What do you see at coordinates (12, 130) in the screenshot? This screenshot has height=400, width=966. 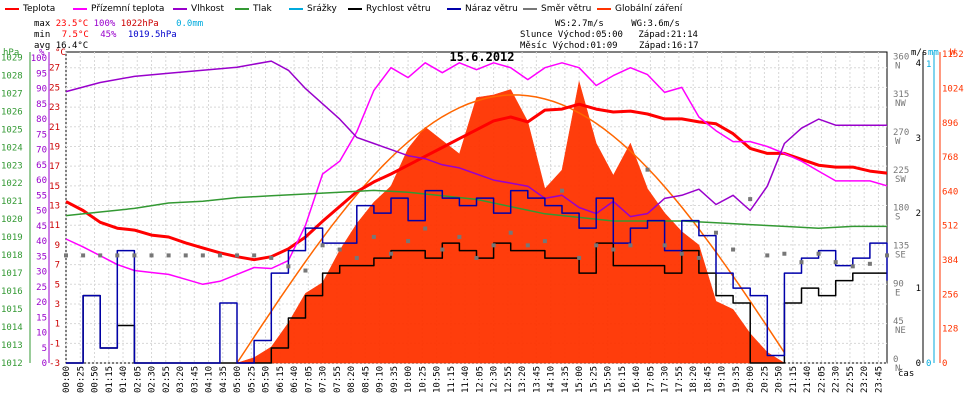 I see `pressure-tick: 1025` at bounding box center [12, 130].